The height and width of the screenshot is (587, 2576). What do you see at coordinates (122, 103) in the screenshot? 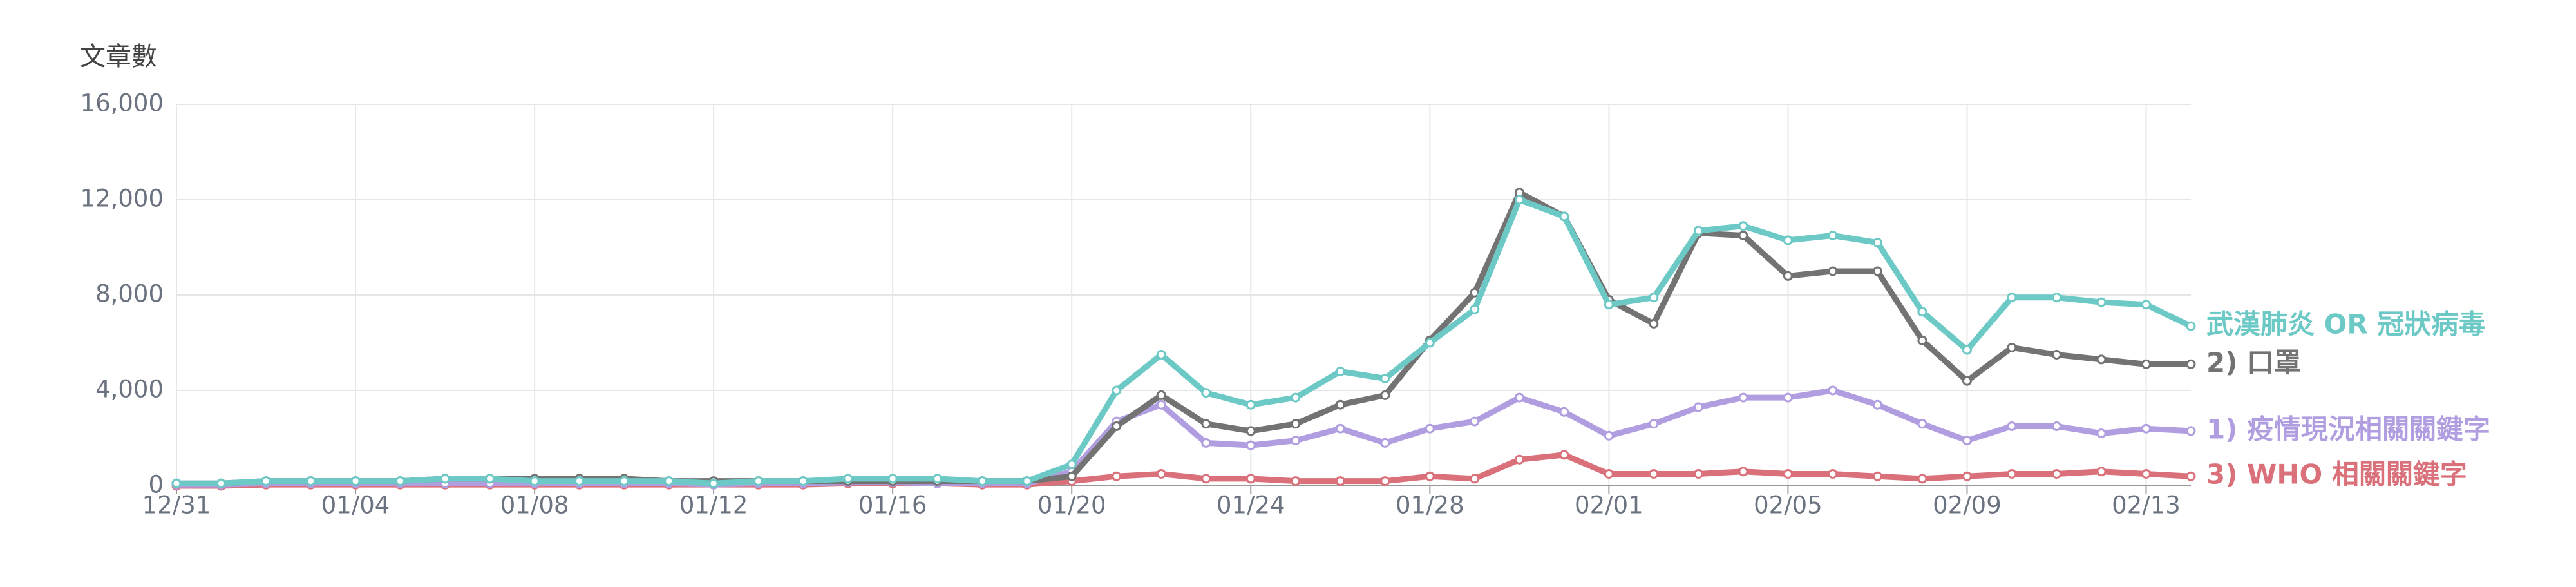
I see `y-tick-label: 16,000` at bounding box center [122, 103].